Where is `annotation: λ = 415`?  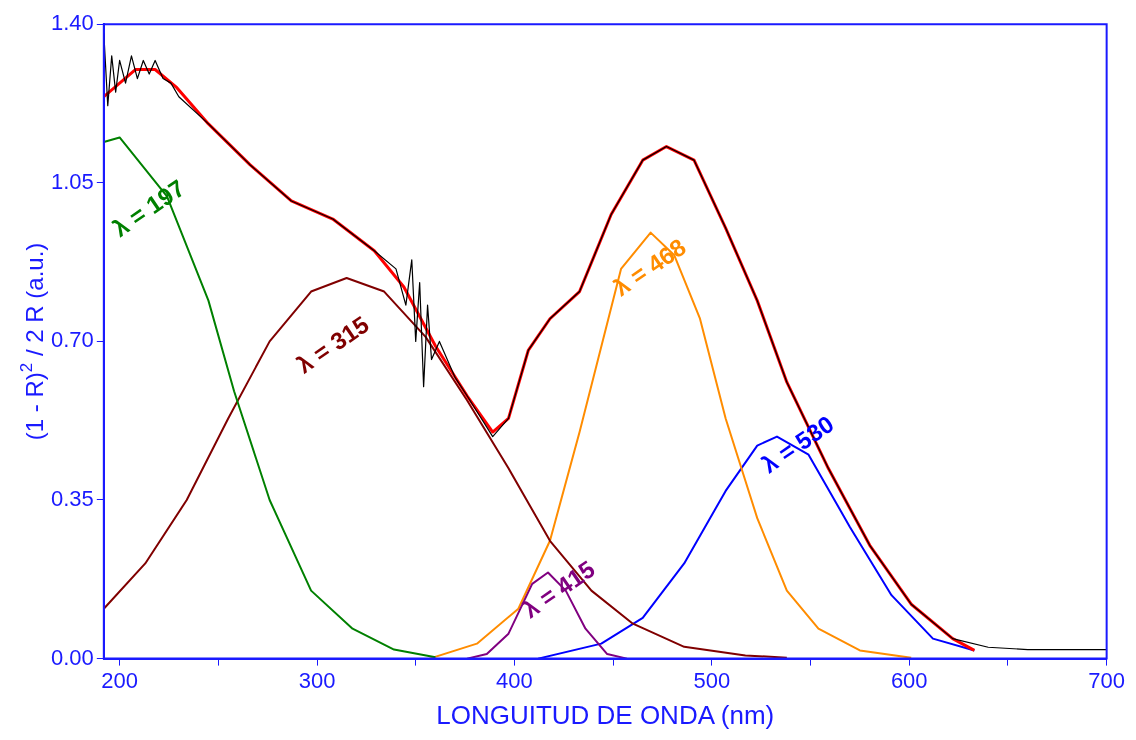
annotation: λ = 415 is located at coordinates (558, 589).